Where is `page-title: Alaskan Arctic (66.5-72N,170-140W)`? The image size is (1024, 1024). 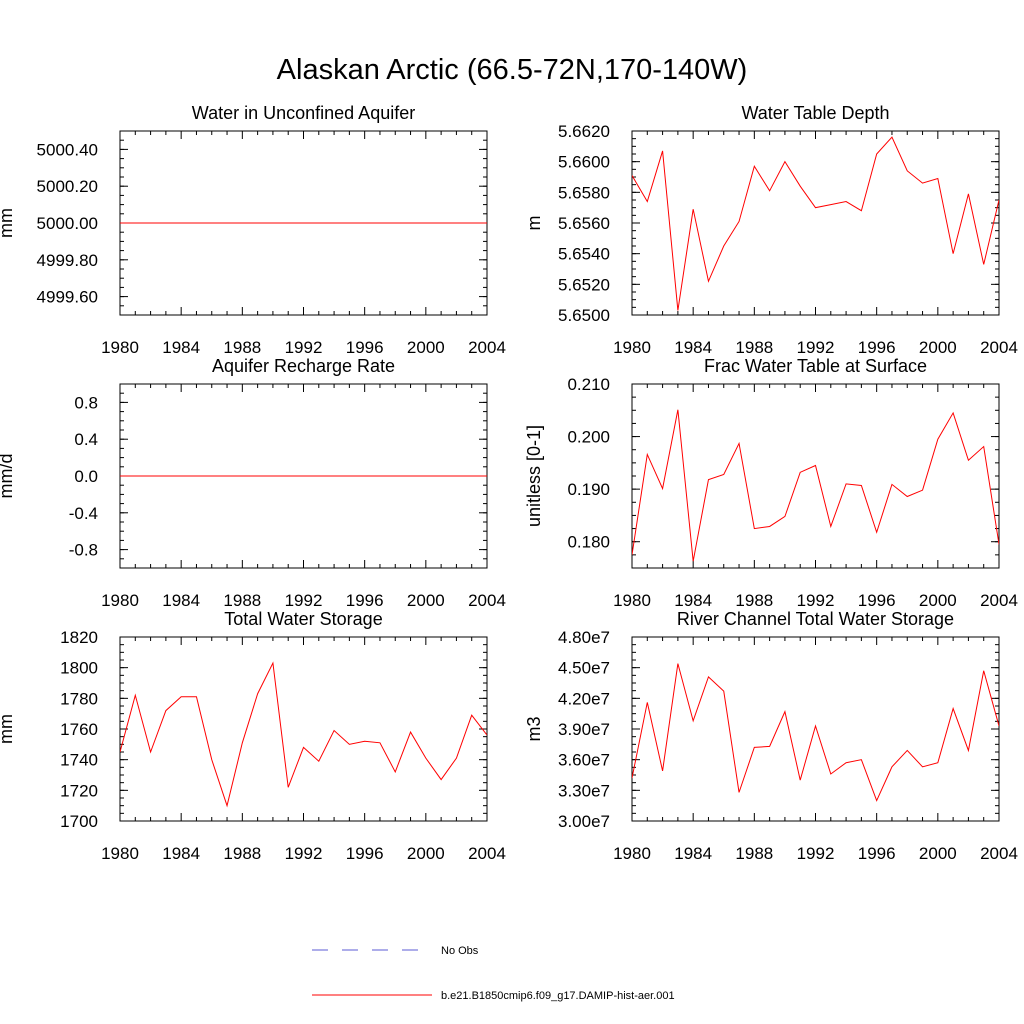 page-title: Alaskan Arctic (66.5-72N,170-140W) is located at coordinates (512, 70).